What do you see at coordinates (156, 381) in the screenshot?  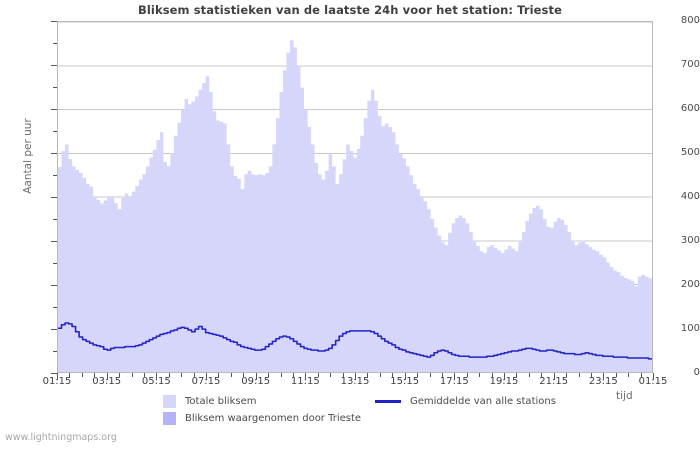 I see `x-axis-tick-label: 05:15` at bounding box center [156, 381].